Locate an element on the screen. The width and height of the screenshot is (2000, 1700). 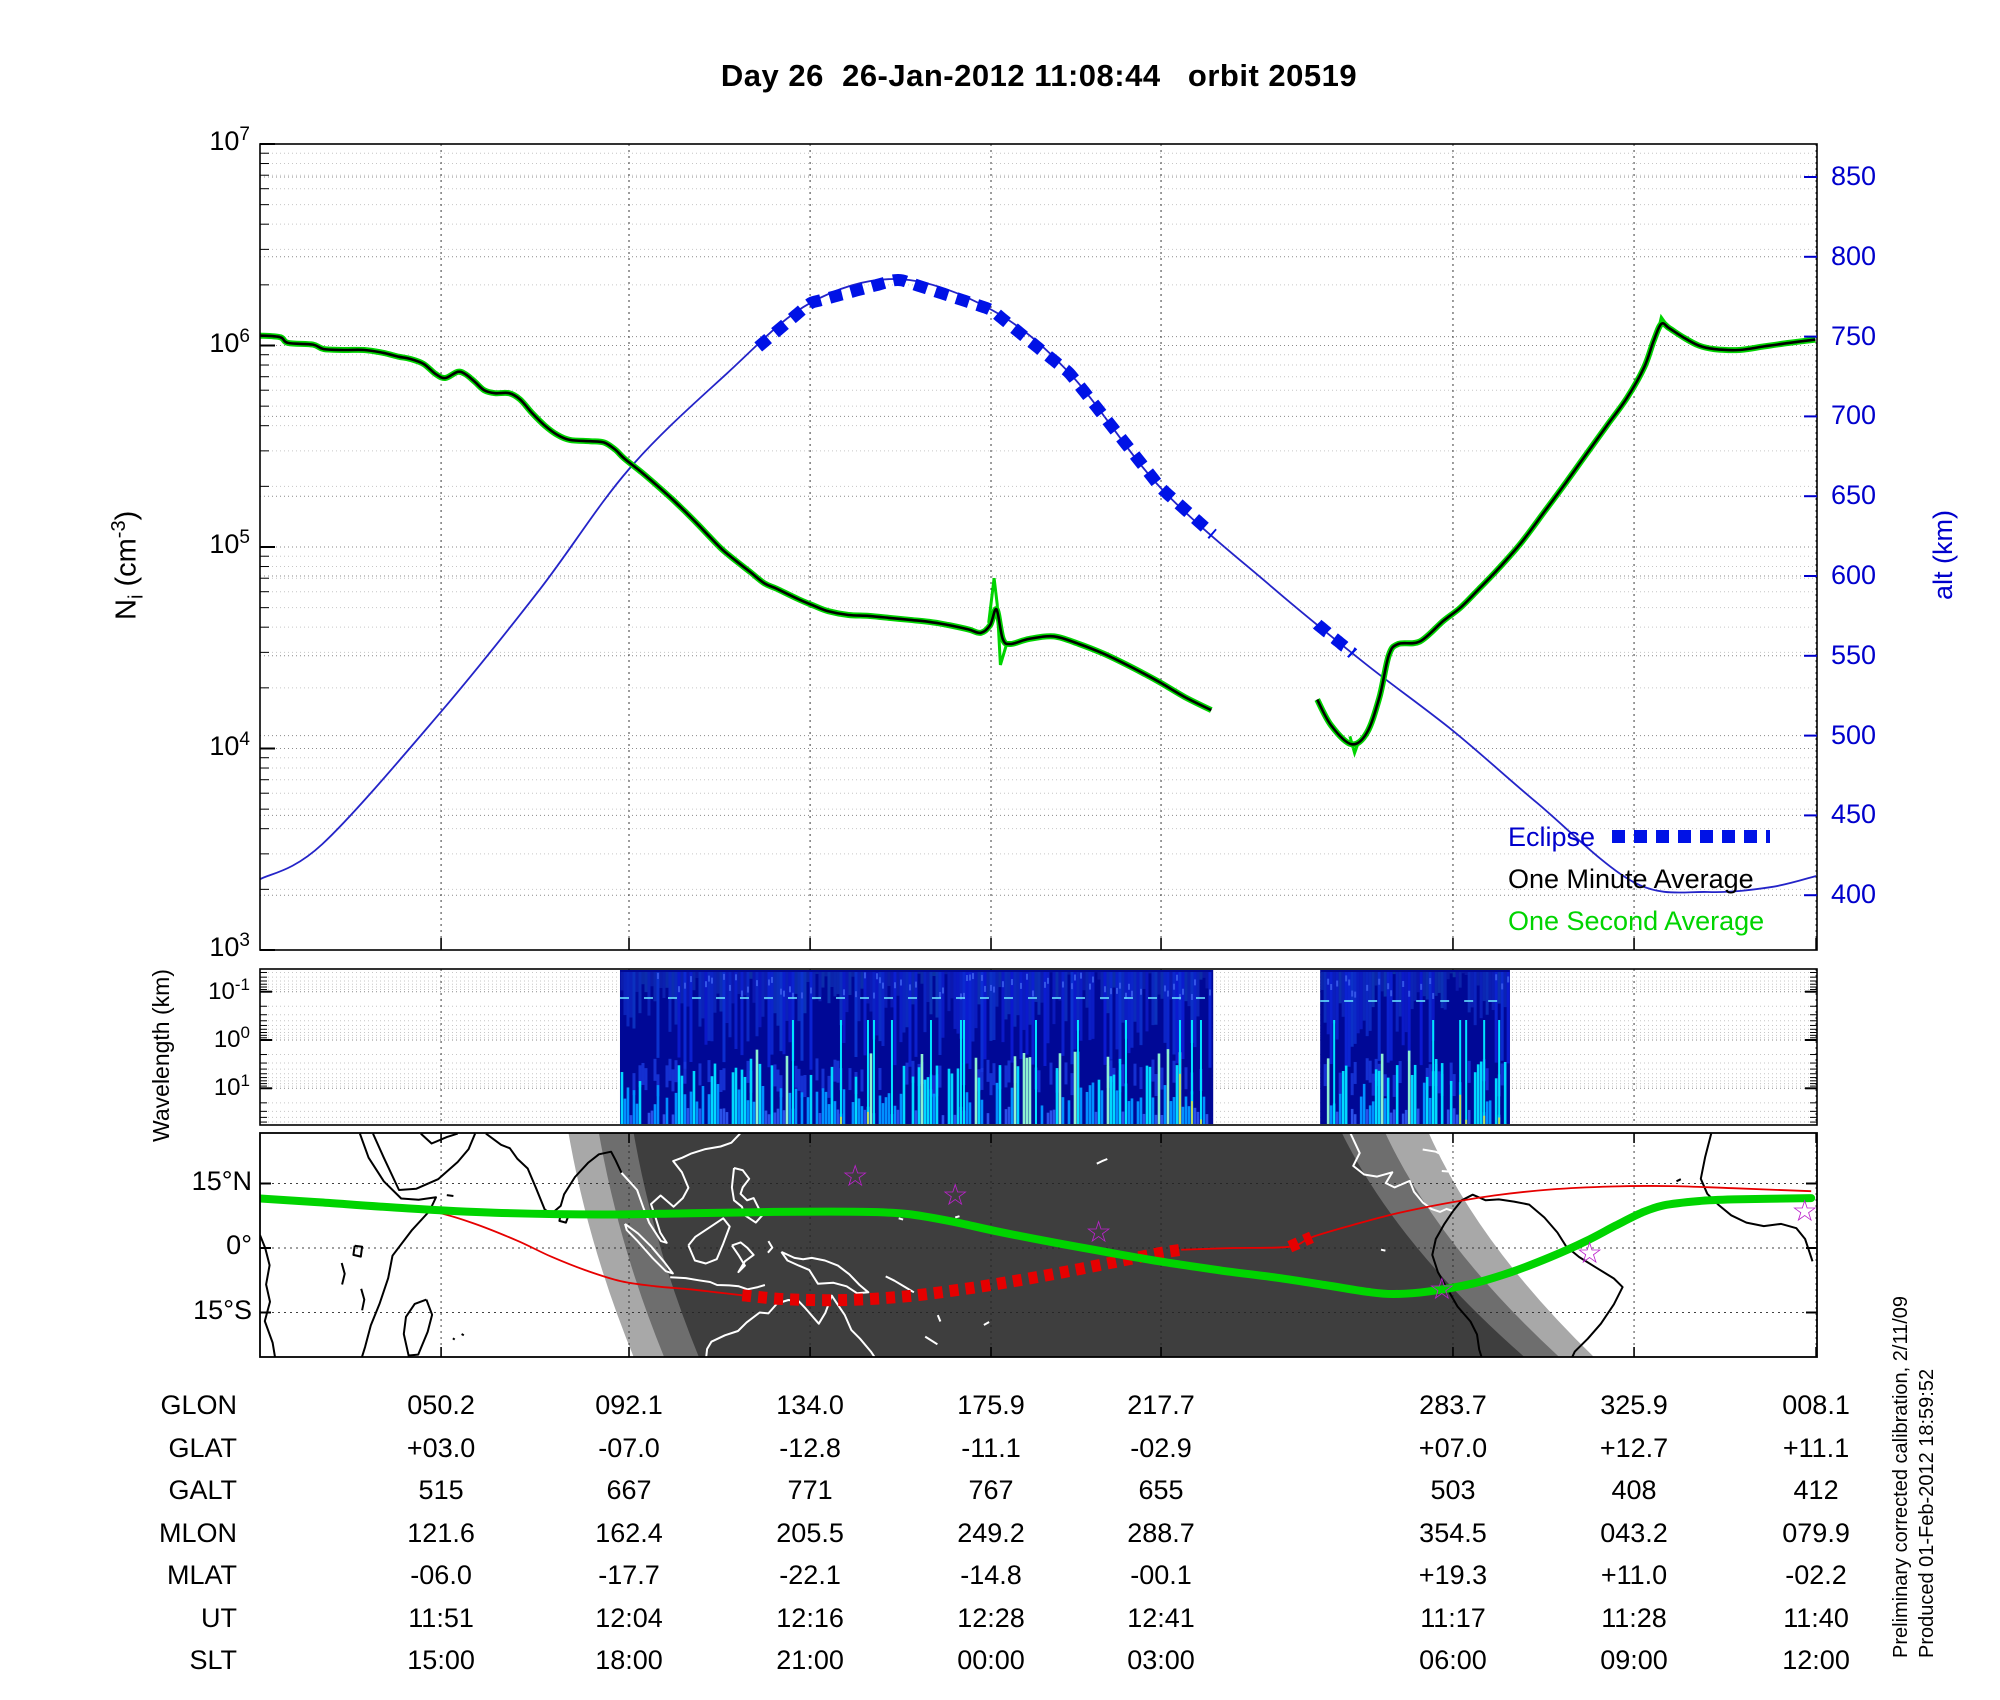
table-cell: -14.8 is located at coordinates (991, 1575).